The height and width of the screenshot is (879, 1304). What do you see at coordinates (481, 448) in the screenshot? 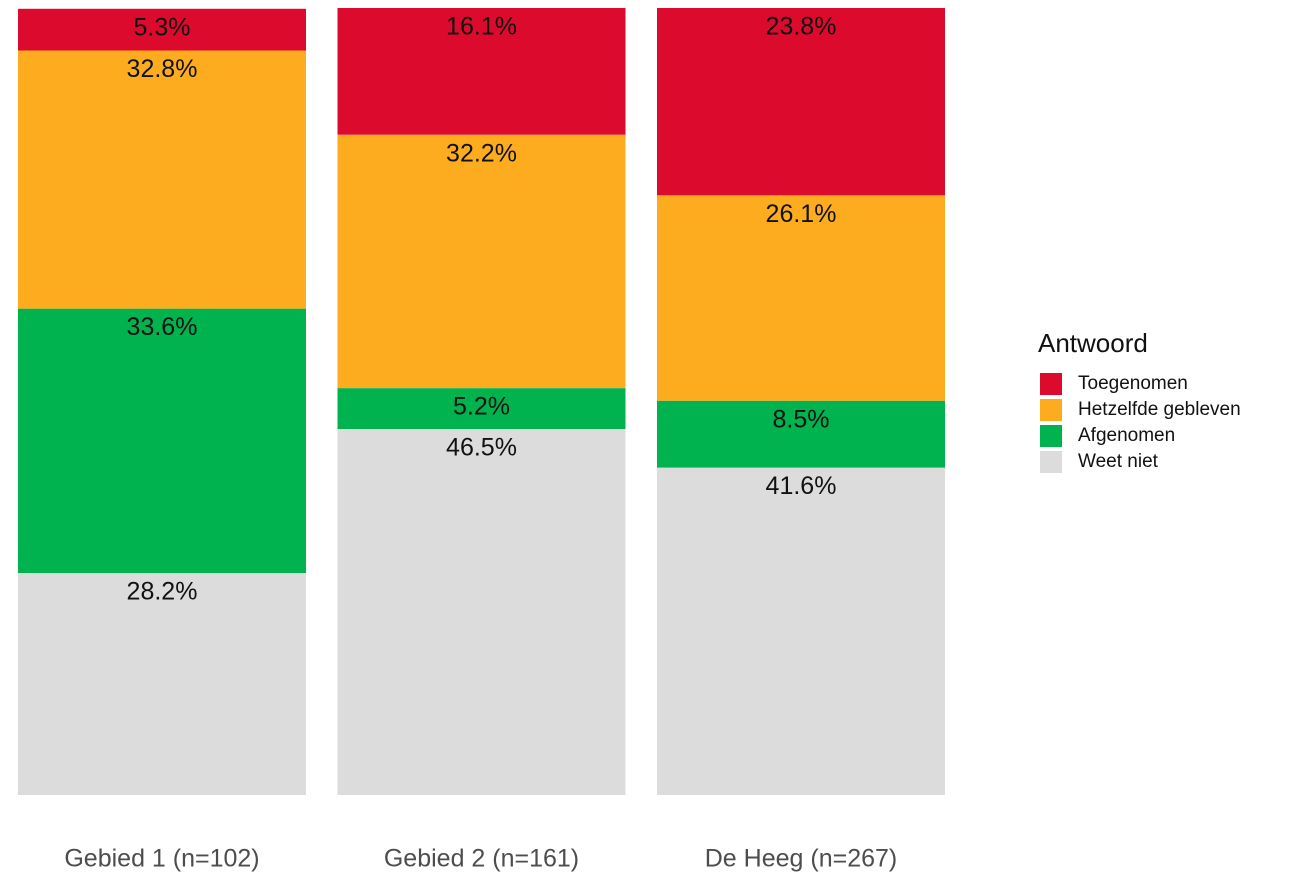
I see `data-label: 46.5%` at bounding box center [481, 448].